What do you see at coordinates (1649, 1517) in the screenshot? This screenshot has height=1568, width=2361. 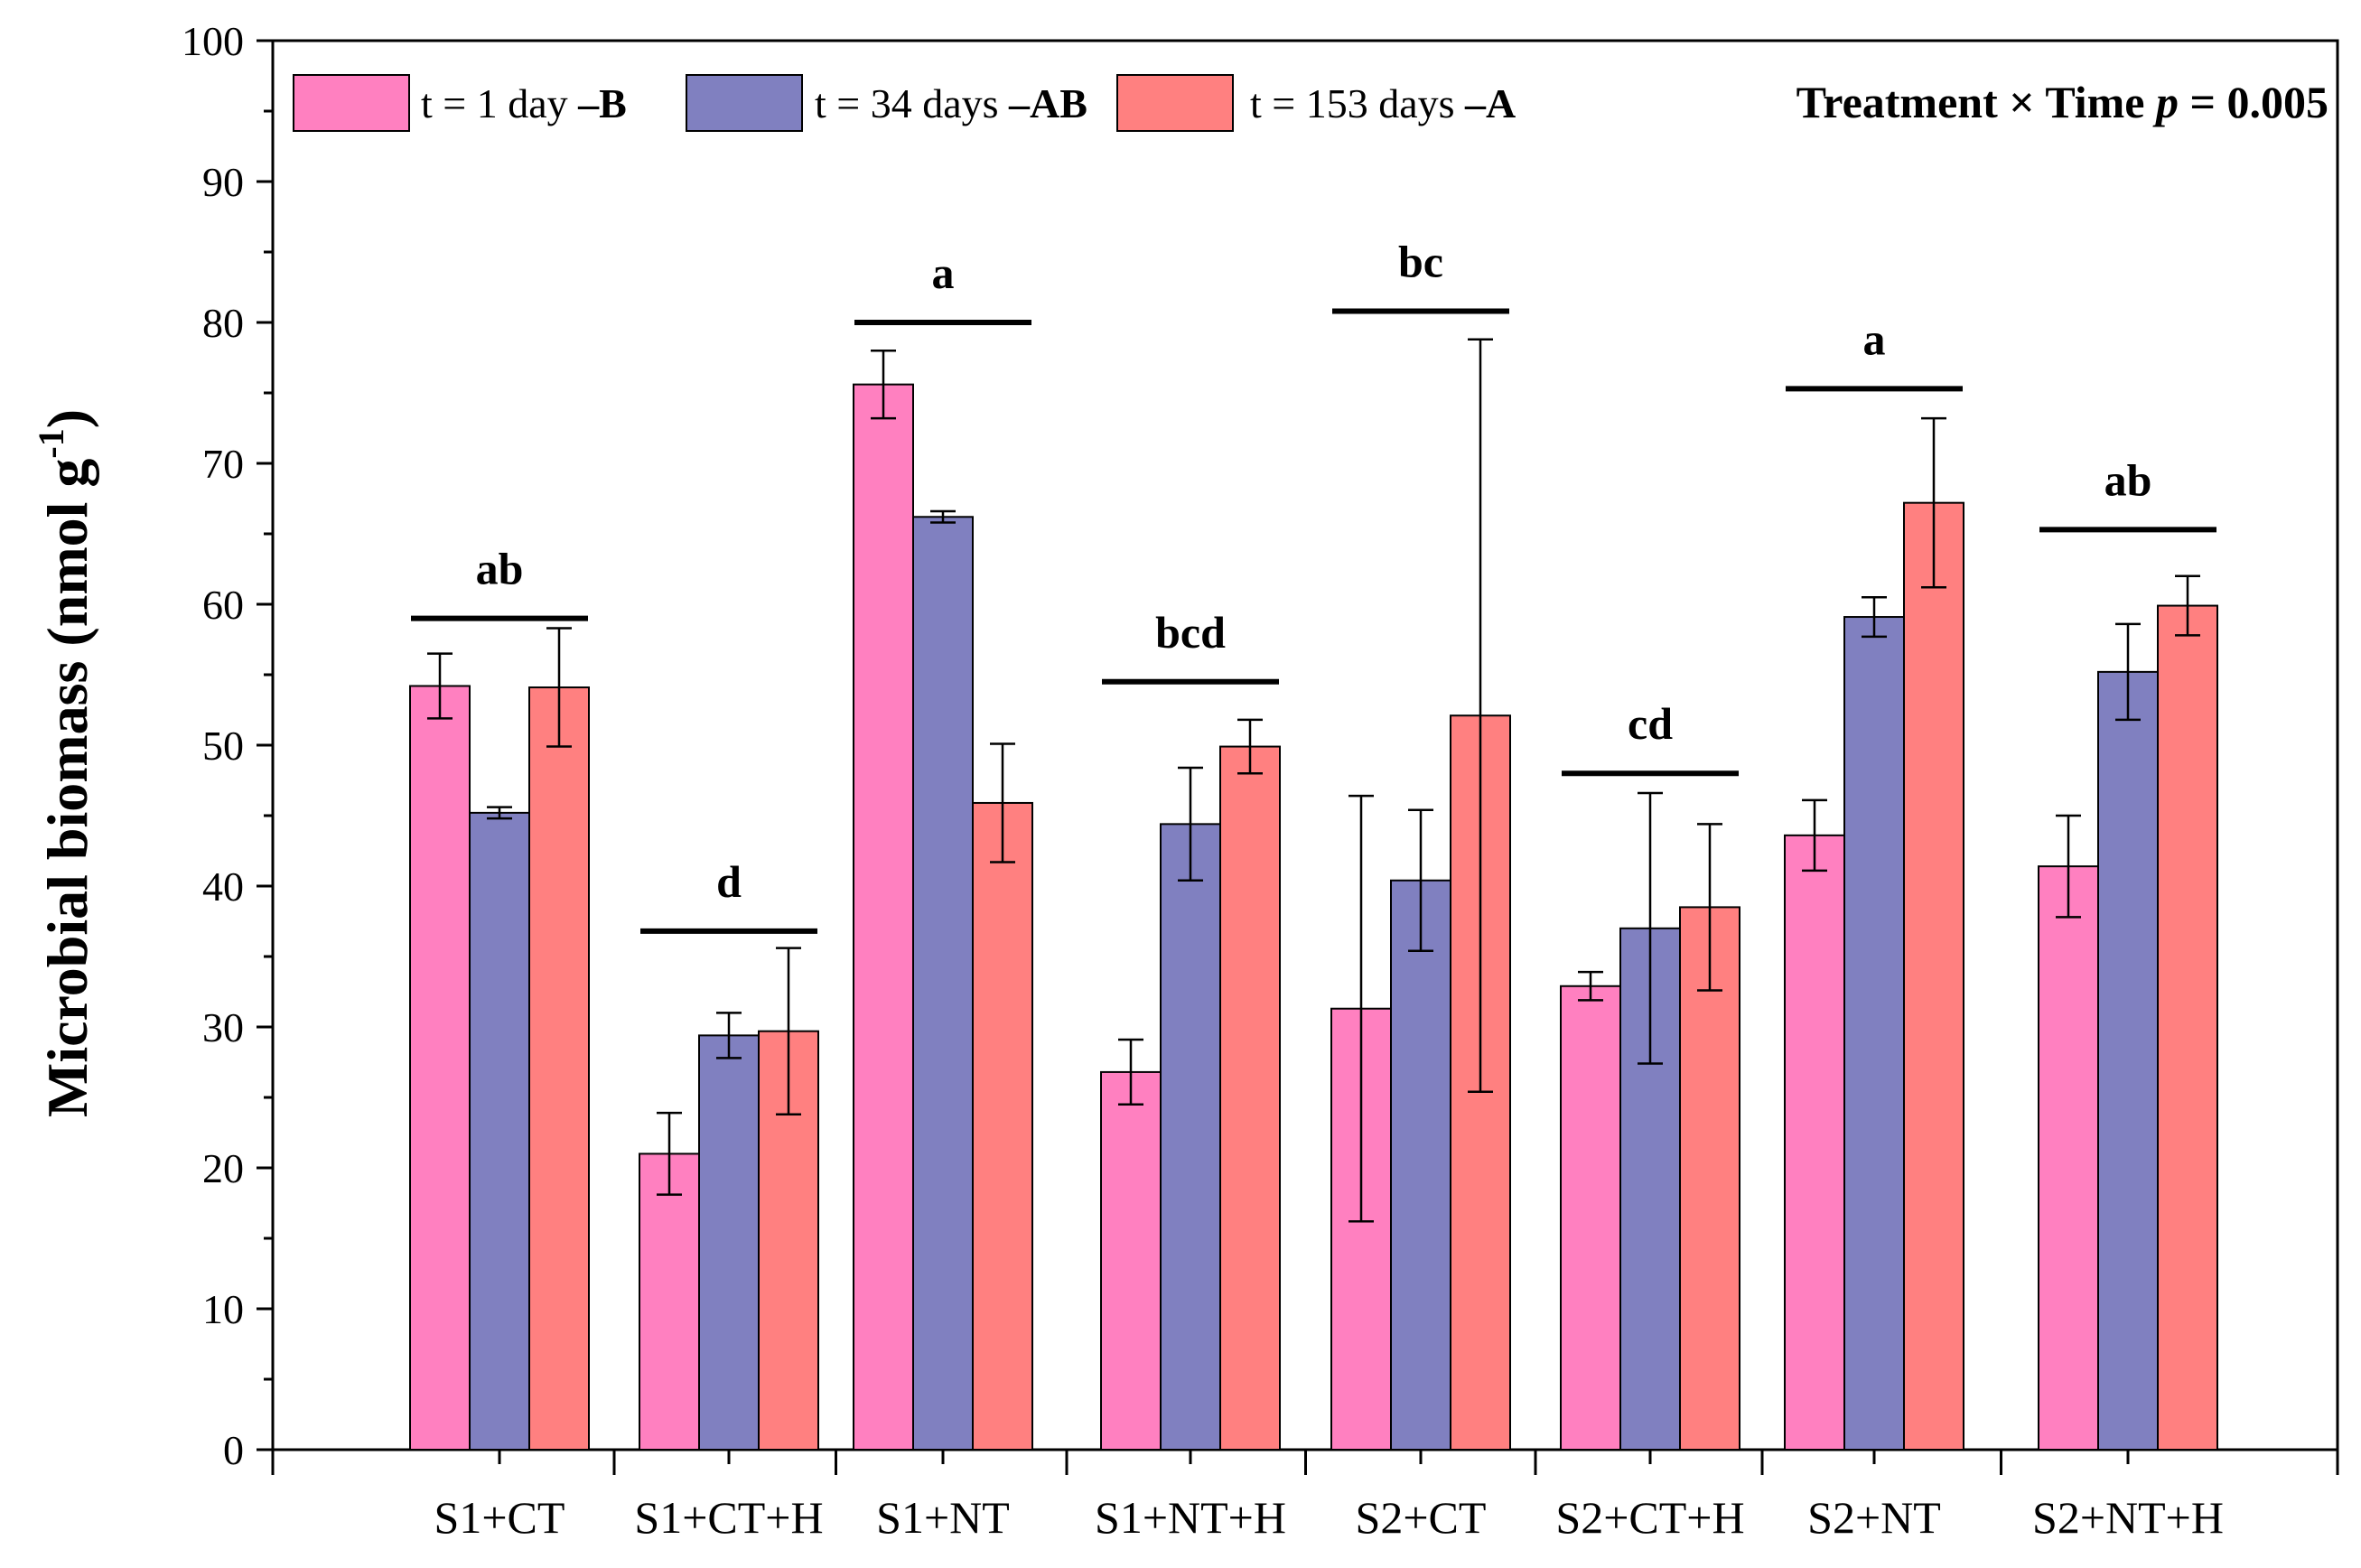 I see `x-tick-label: S2+CT+H` at bounding box center [1649, 1517].